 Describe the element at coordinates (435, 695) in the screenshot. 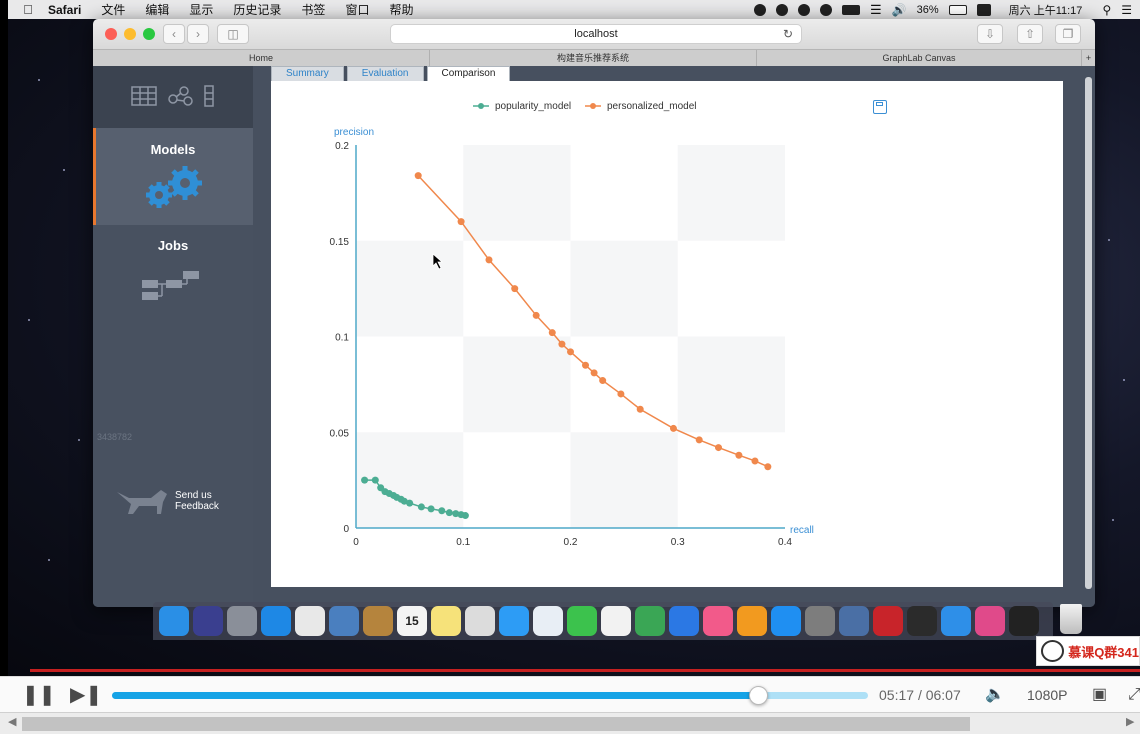

I see `seek-bar-played` at that location.